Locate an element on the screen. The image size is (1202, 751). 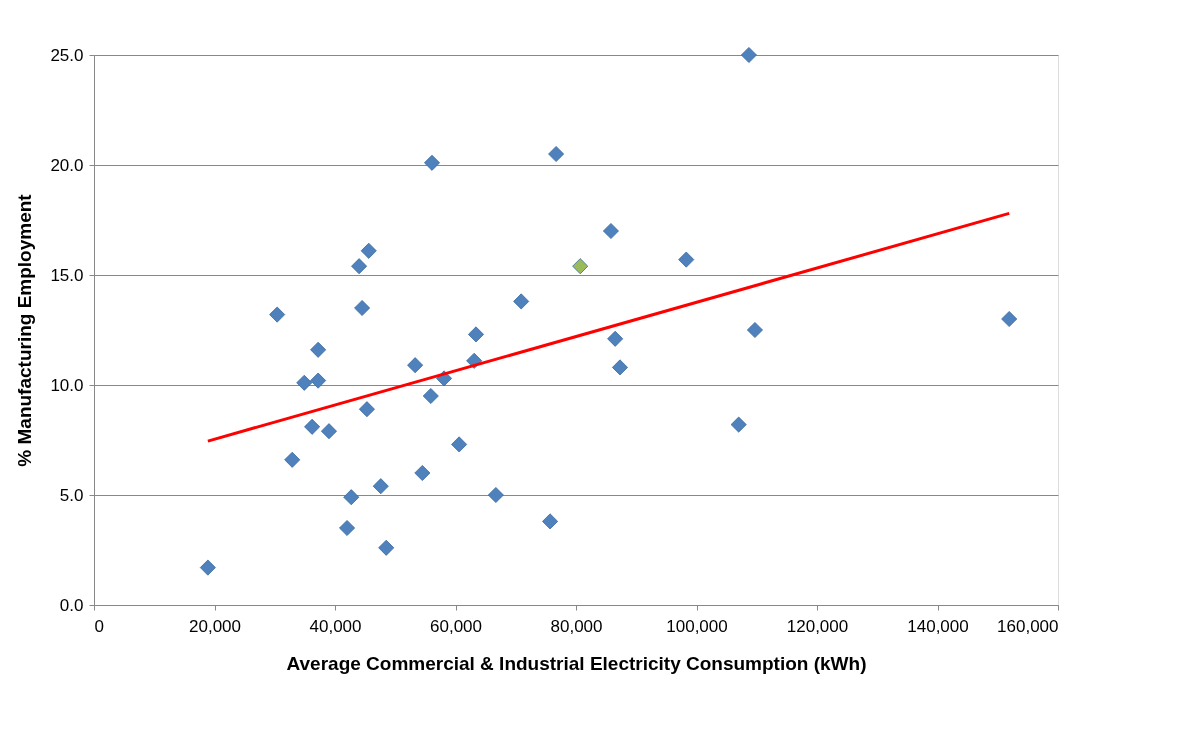
x-tick-label: 160,000 is located at coordinates (1028, 626).